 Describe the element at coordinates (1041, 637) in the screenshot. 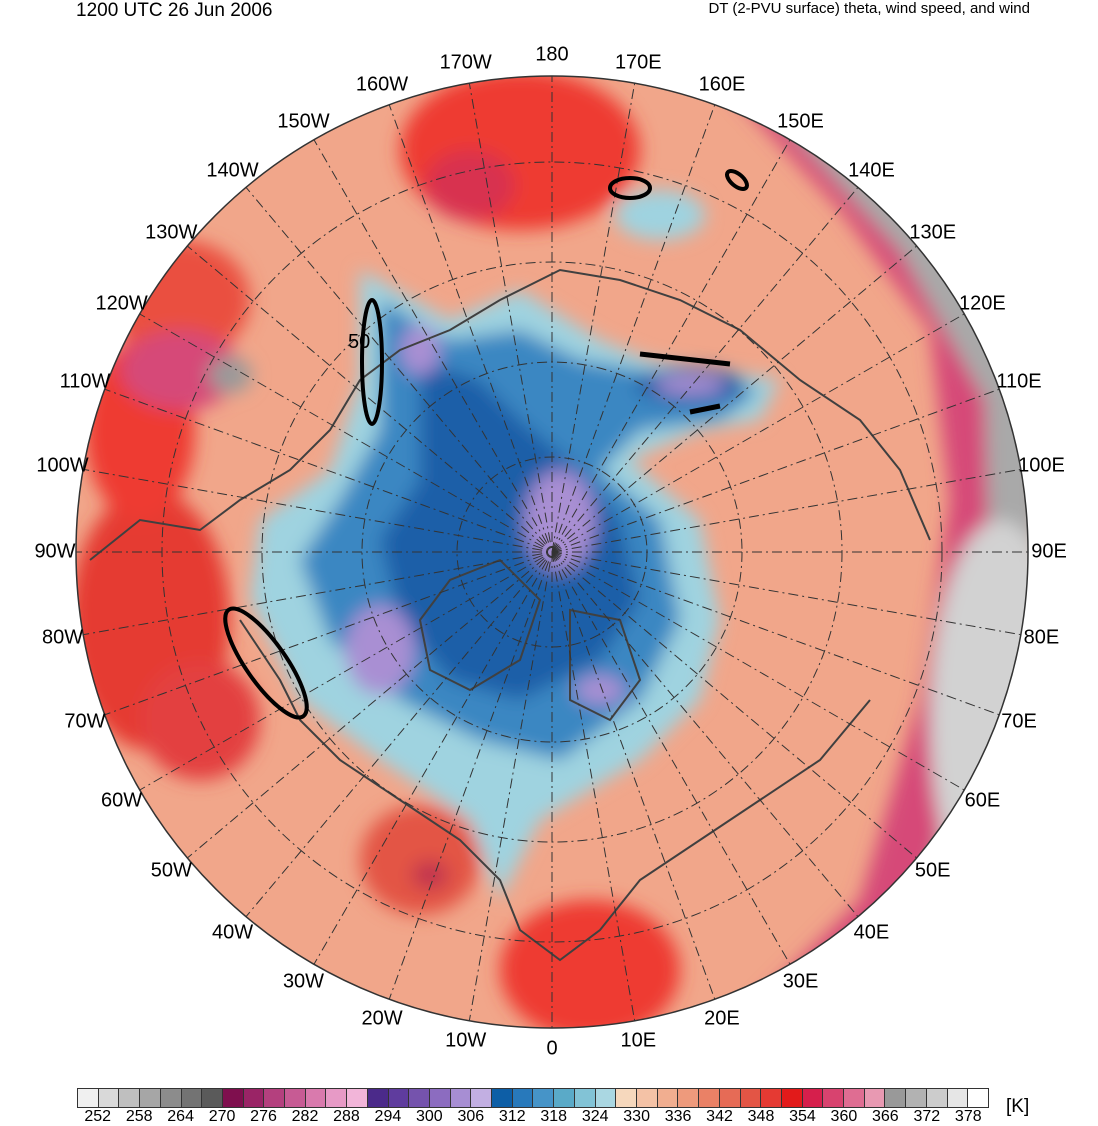

I see `longitude-label: 80E` at that location.